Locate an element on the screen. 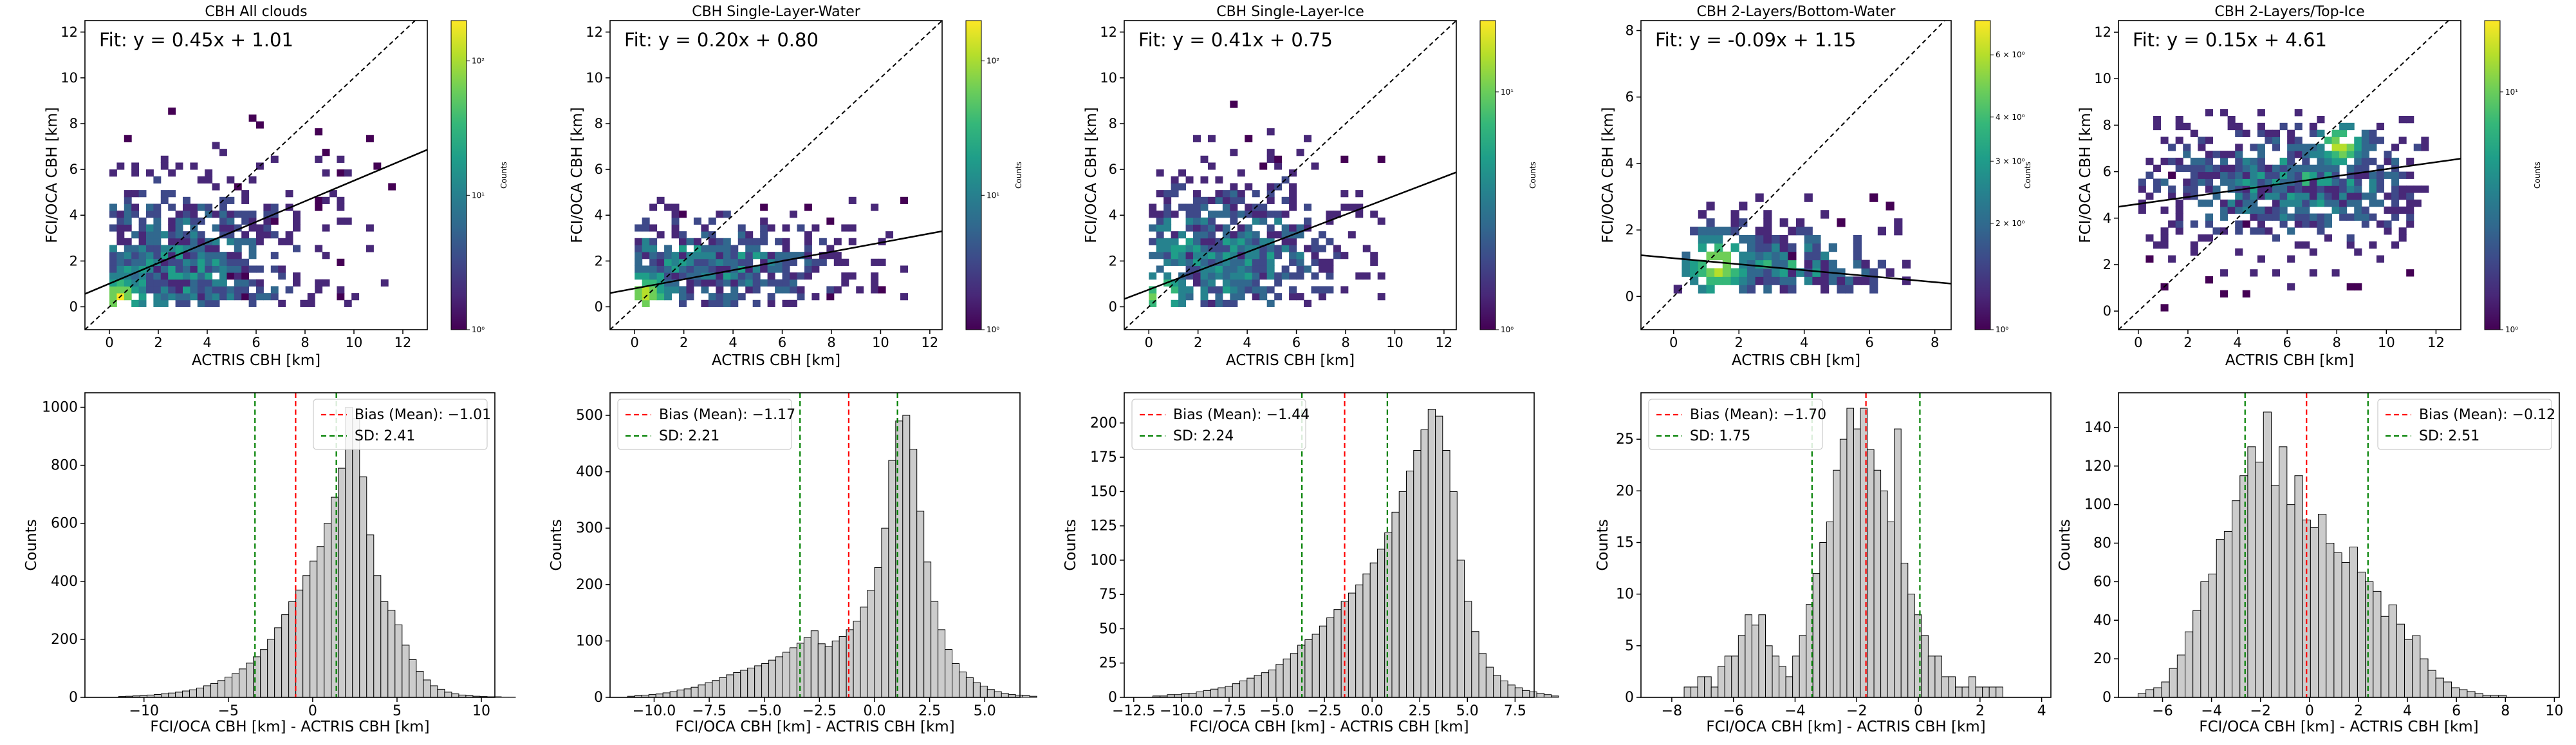 This screenshot has height=745, width=2576. x-tick-label: −10.0 is located at coordinates (1181, 711).